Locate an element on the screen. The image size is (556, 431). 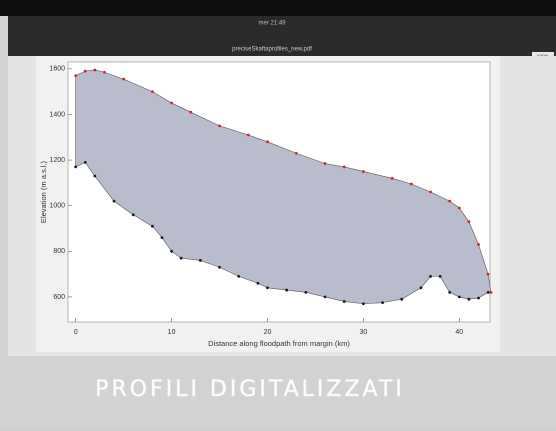
x-tick-label: 0 is located at coordinates (76, 332).